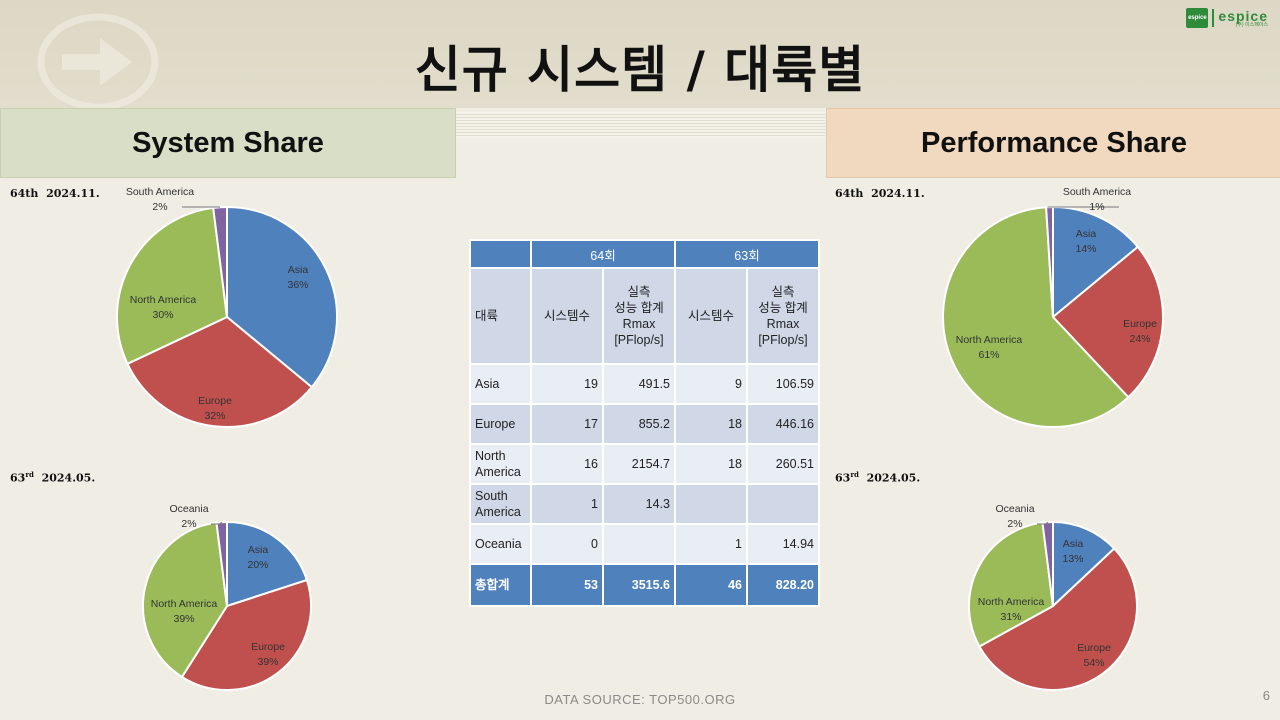 The height and width of the screenshot is (720, 1280). Describe the element at coordinates (500, 464) in the screenshot. I see `table-cell: North America` at that location.